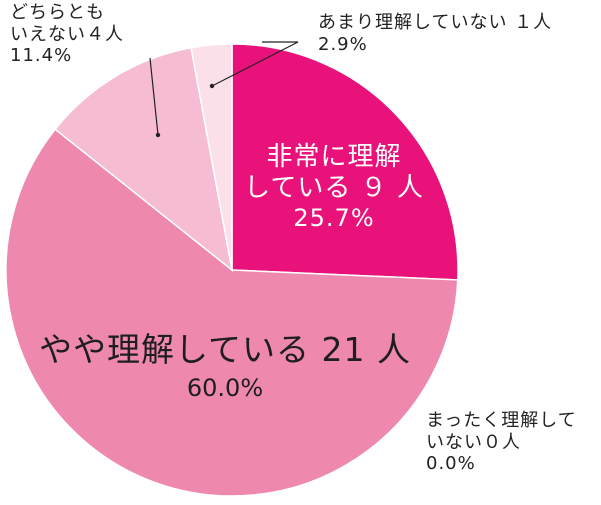 Image resolution: width=601 pixels, height=505 pixels. I want to click on slice-label-amari-pct: 2.9%, so click(343, 44).